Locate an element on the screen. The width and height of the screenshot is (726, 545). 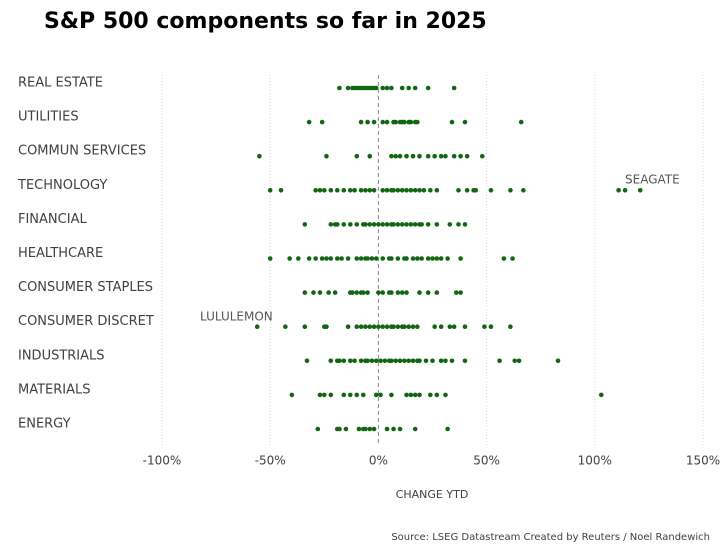
x-tick-label: 0% is located at coordinates (378, 461).